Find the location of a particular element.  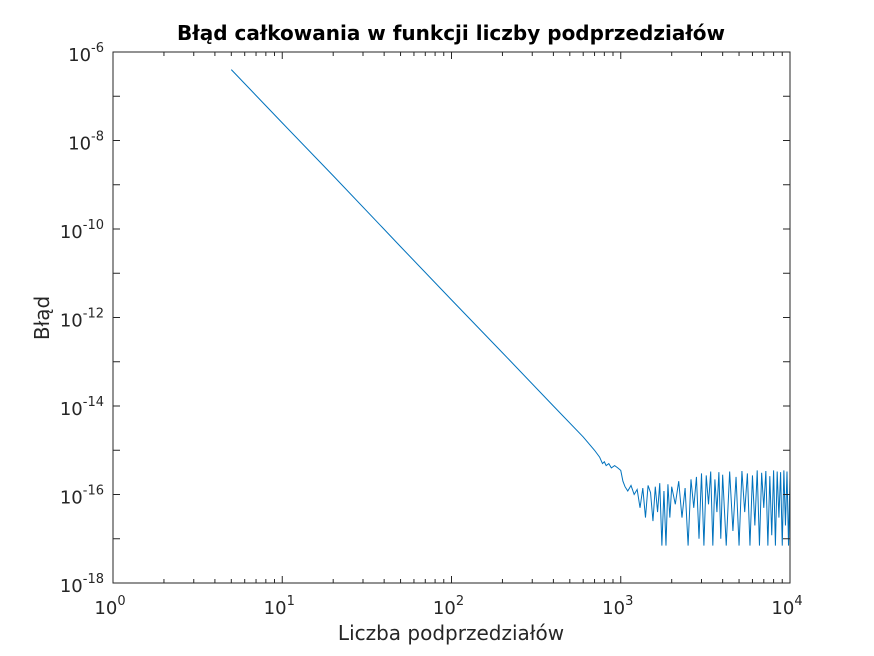

x-tick-exponent: 1 is located at coordinates (291, 601).